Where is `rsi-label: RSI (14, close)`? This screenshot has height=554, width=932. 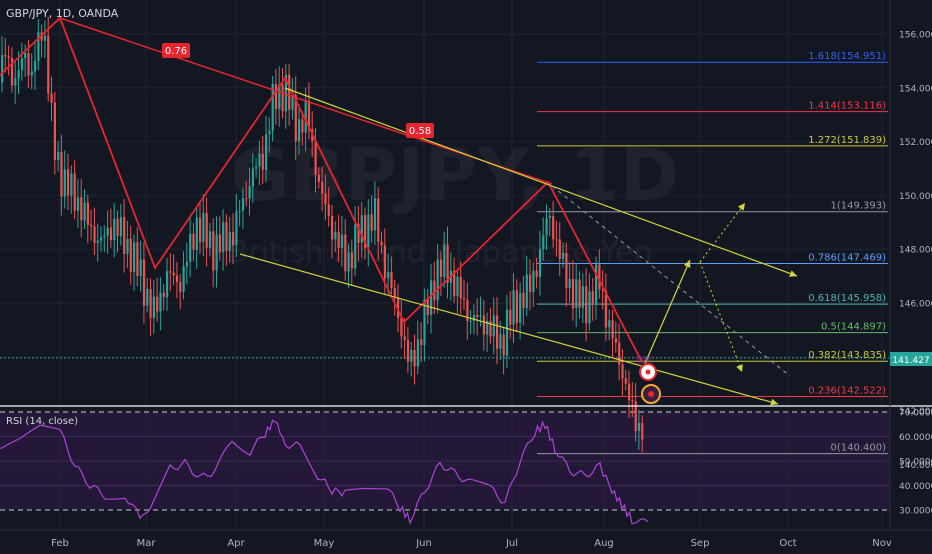 rsi-label: RSI (14, close) is located at coordinates (42, 421).